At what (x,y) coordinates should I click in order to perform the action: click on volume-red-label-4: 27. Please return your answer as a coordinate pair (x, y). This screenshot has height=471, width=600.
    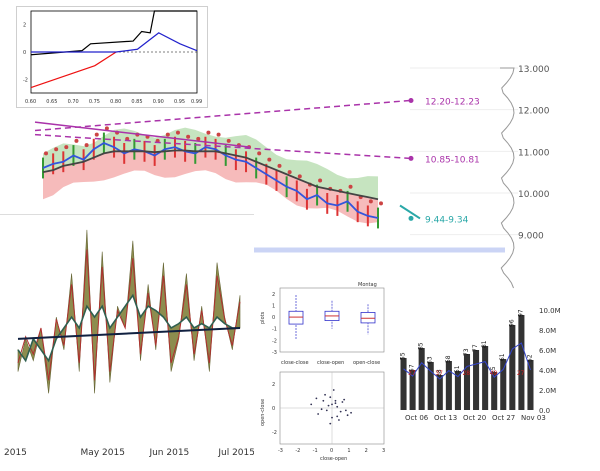
    Looking at the image, I should click on (521, 373).